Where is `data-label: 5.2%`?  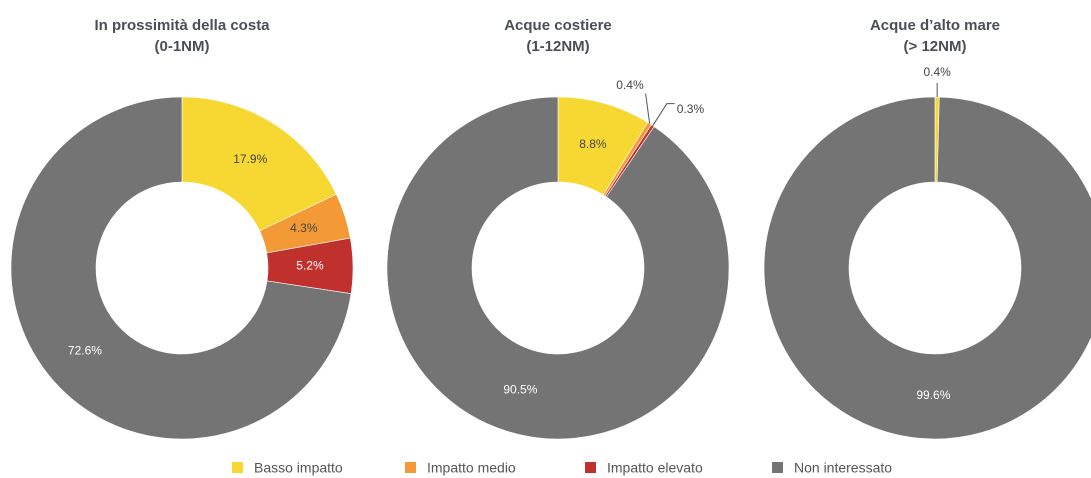
data-label: 5.2% is located at coordinates (310, 266).